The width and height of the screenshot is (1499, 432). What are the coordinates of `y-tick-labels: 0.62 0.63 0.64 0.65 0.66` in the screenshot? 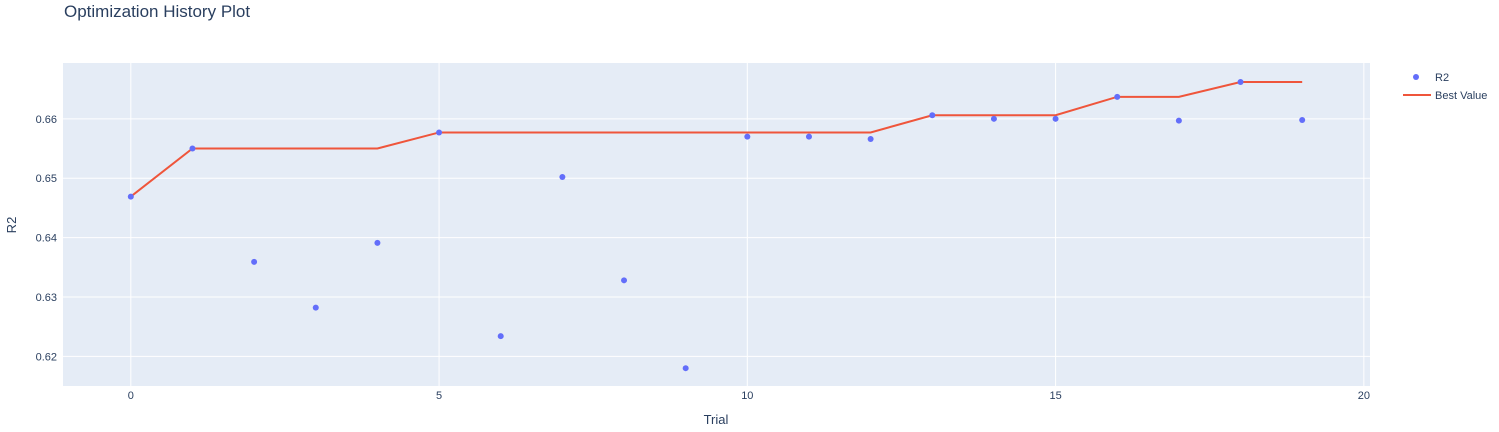 It's located at (46, 239).